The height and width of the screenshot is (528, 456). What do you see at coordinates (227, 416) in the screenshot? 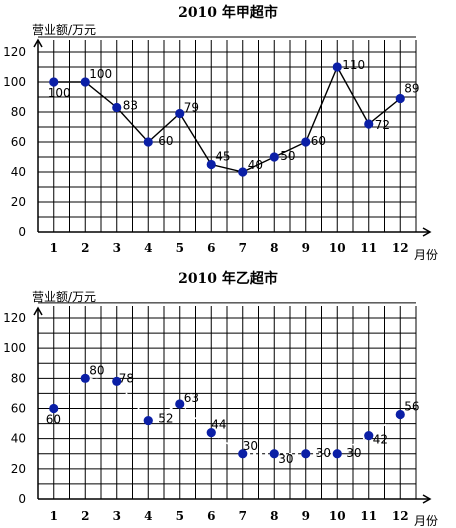
I see `series-line` at bounding box center [227, 416].